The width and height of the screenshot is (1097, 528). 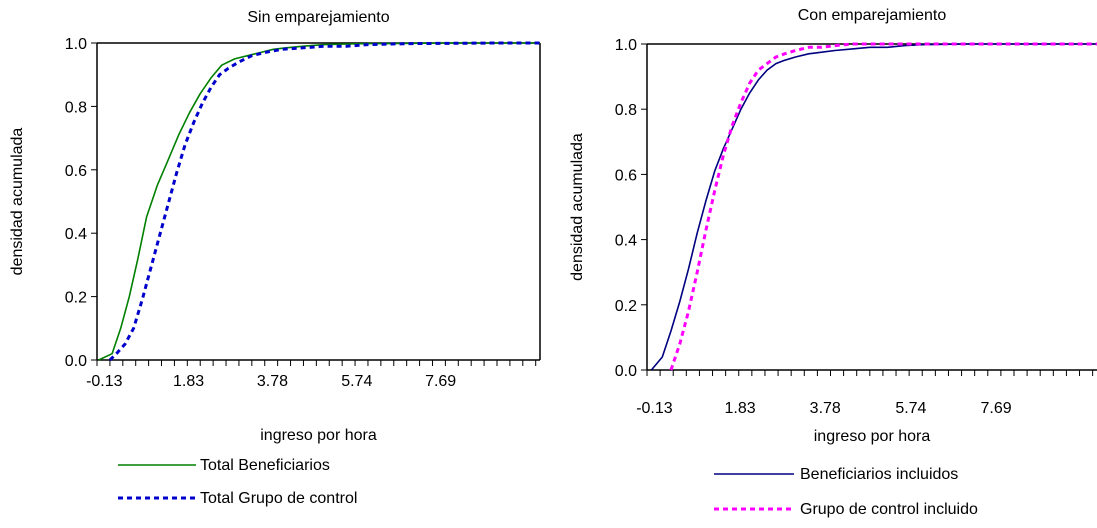 What do you see at coordinates (879, 474) in the screenshot?
I see `legend-label-1: Beneficiarios incluidos` at bounding box center [879, 474].